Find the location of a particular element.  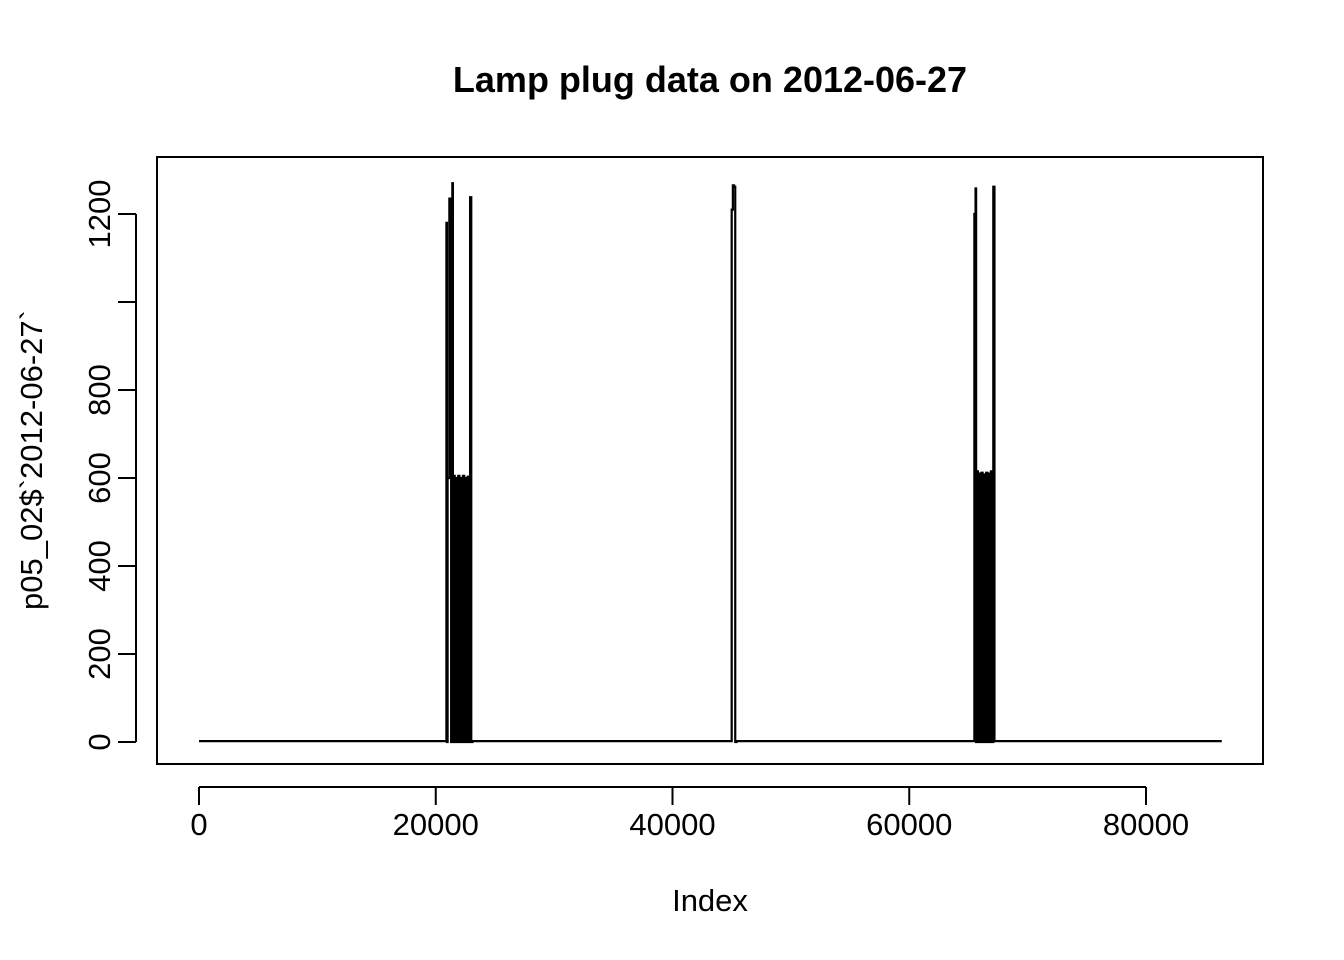

y-tick-label: 400 is located at coordinates (99, 566).